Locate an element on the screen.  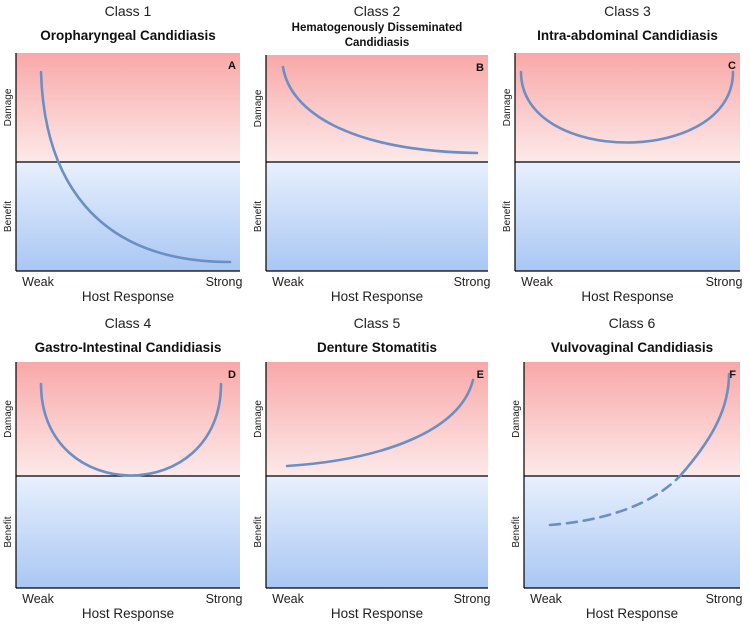
panel-title: Denture Stomatitis is located at coordinates (377, 347).